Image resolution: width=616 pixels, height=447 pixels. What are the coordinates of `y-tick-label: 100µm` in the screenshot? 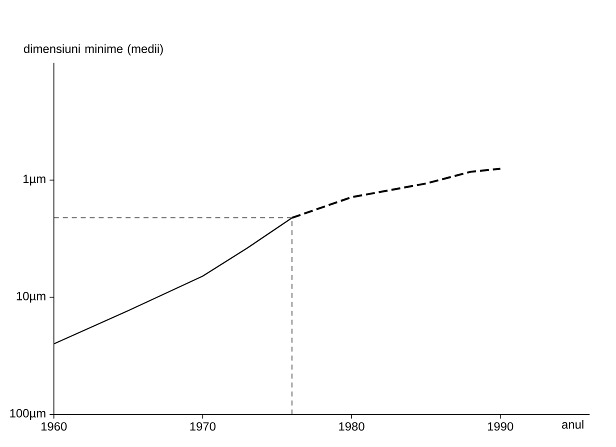 It's located at (28, 414).